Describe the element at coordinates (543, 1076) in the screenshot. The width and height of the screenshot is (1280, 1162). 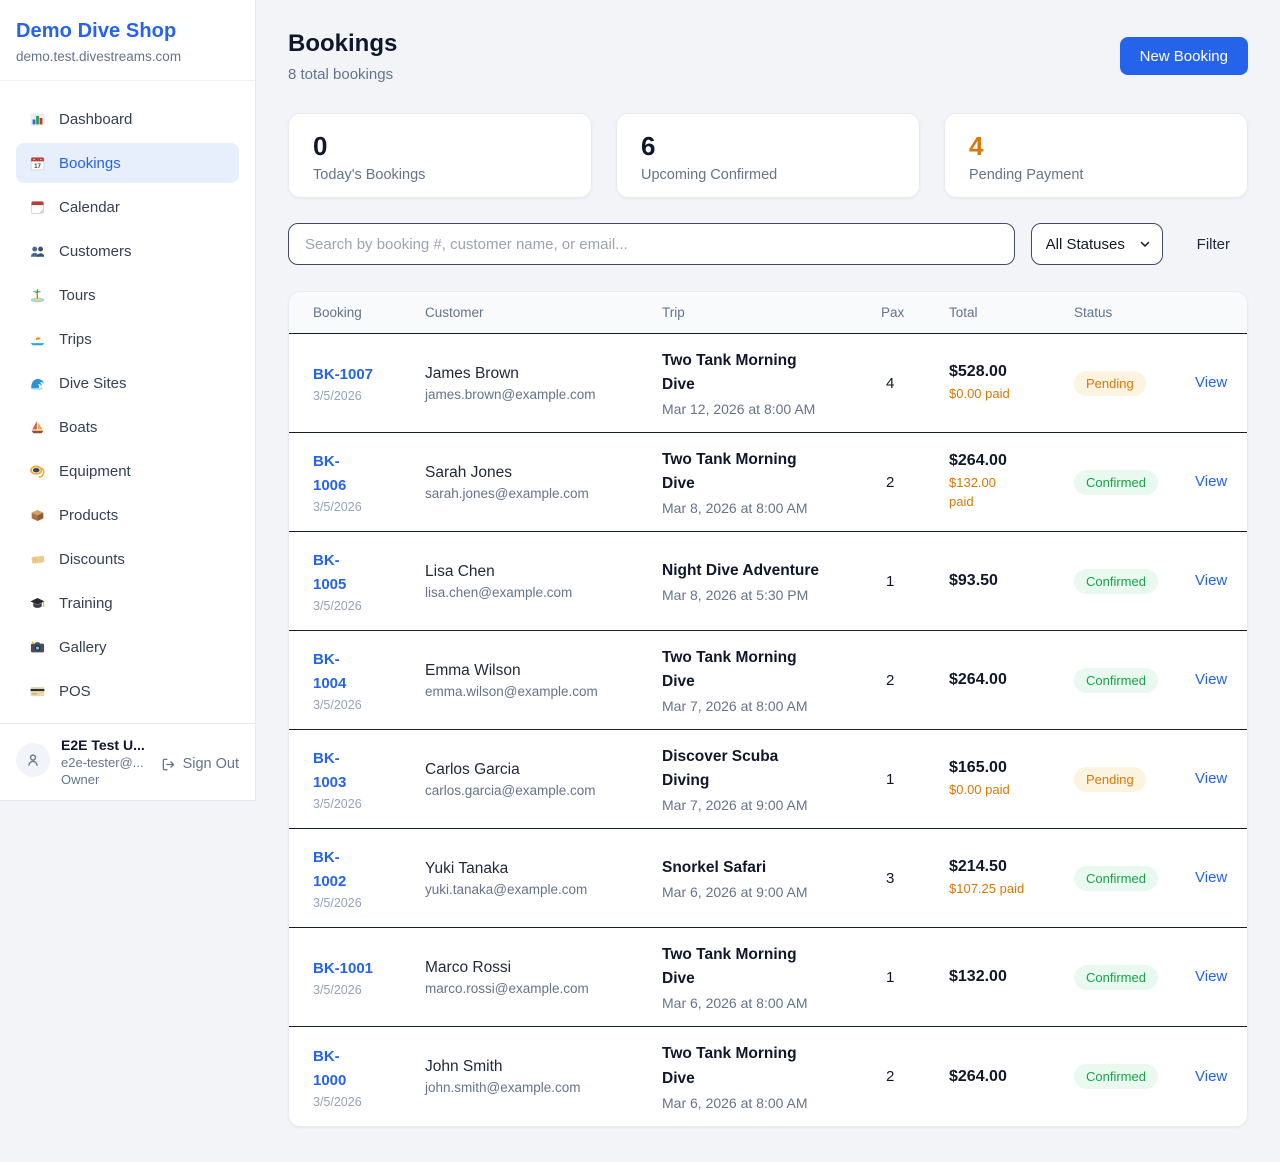
I see `customer-cell: John Smith john.smith@example.com` at that location.